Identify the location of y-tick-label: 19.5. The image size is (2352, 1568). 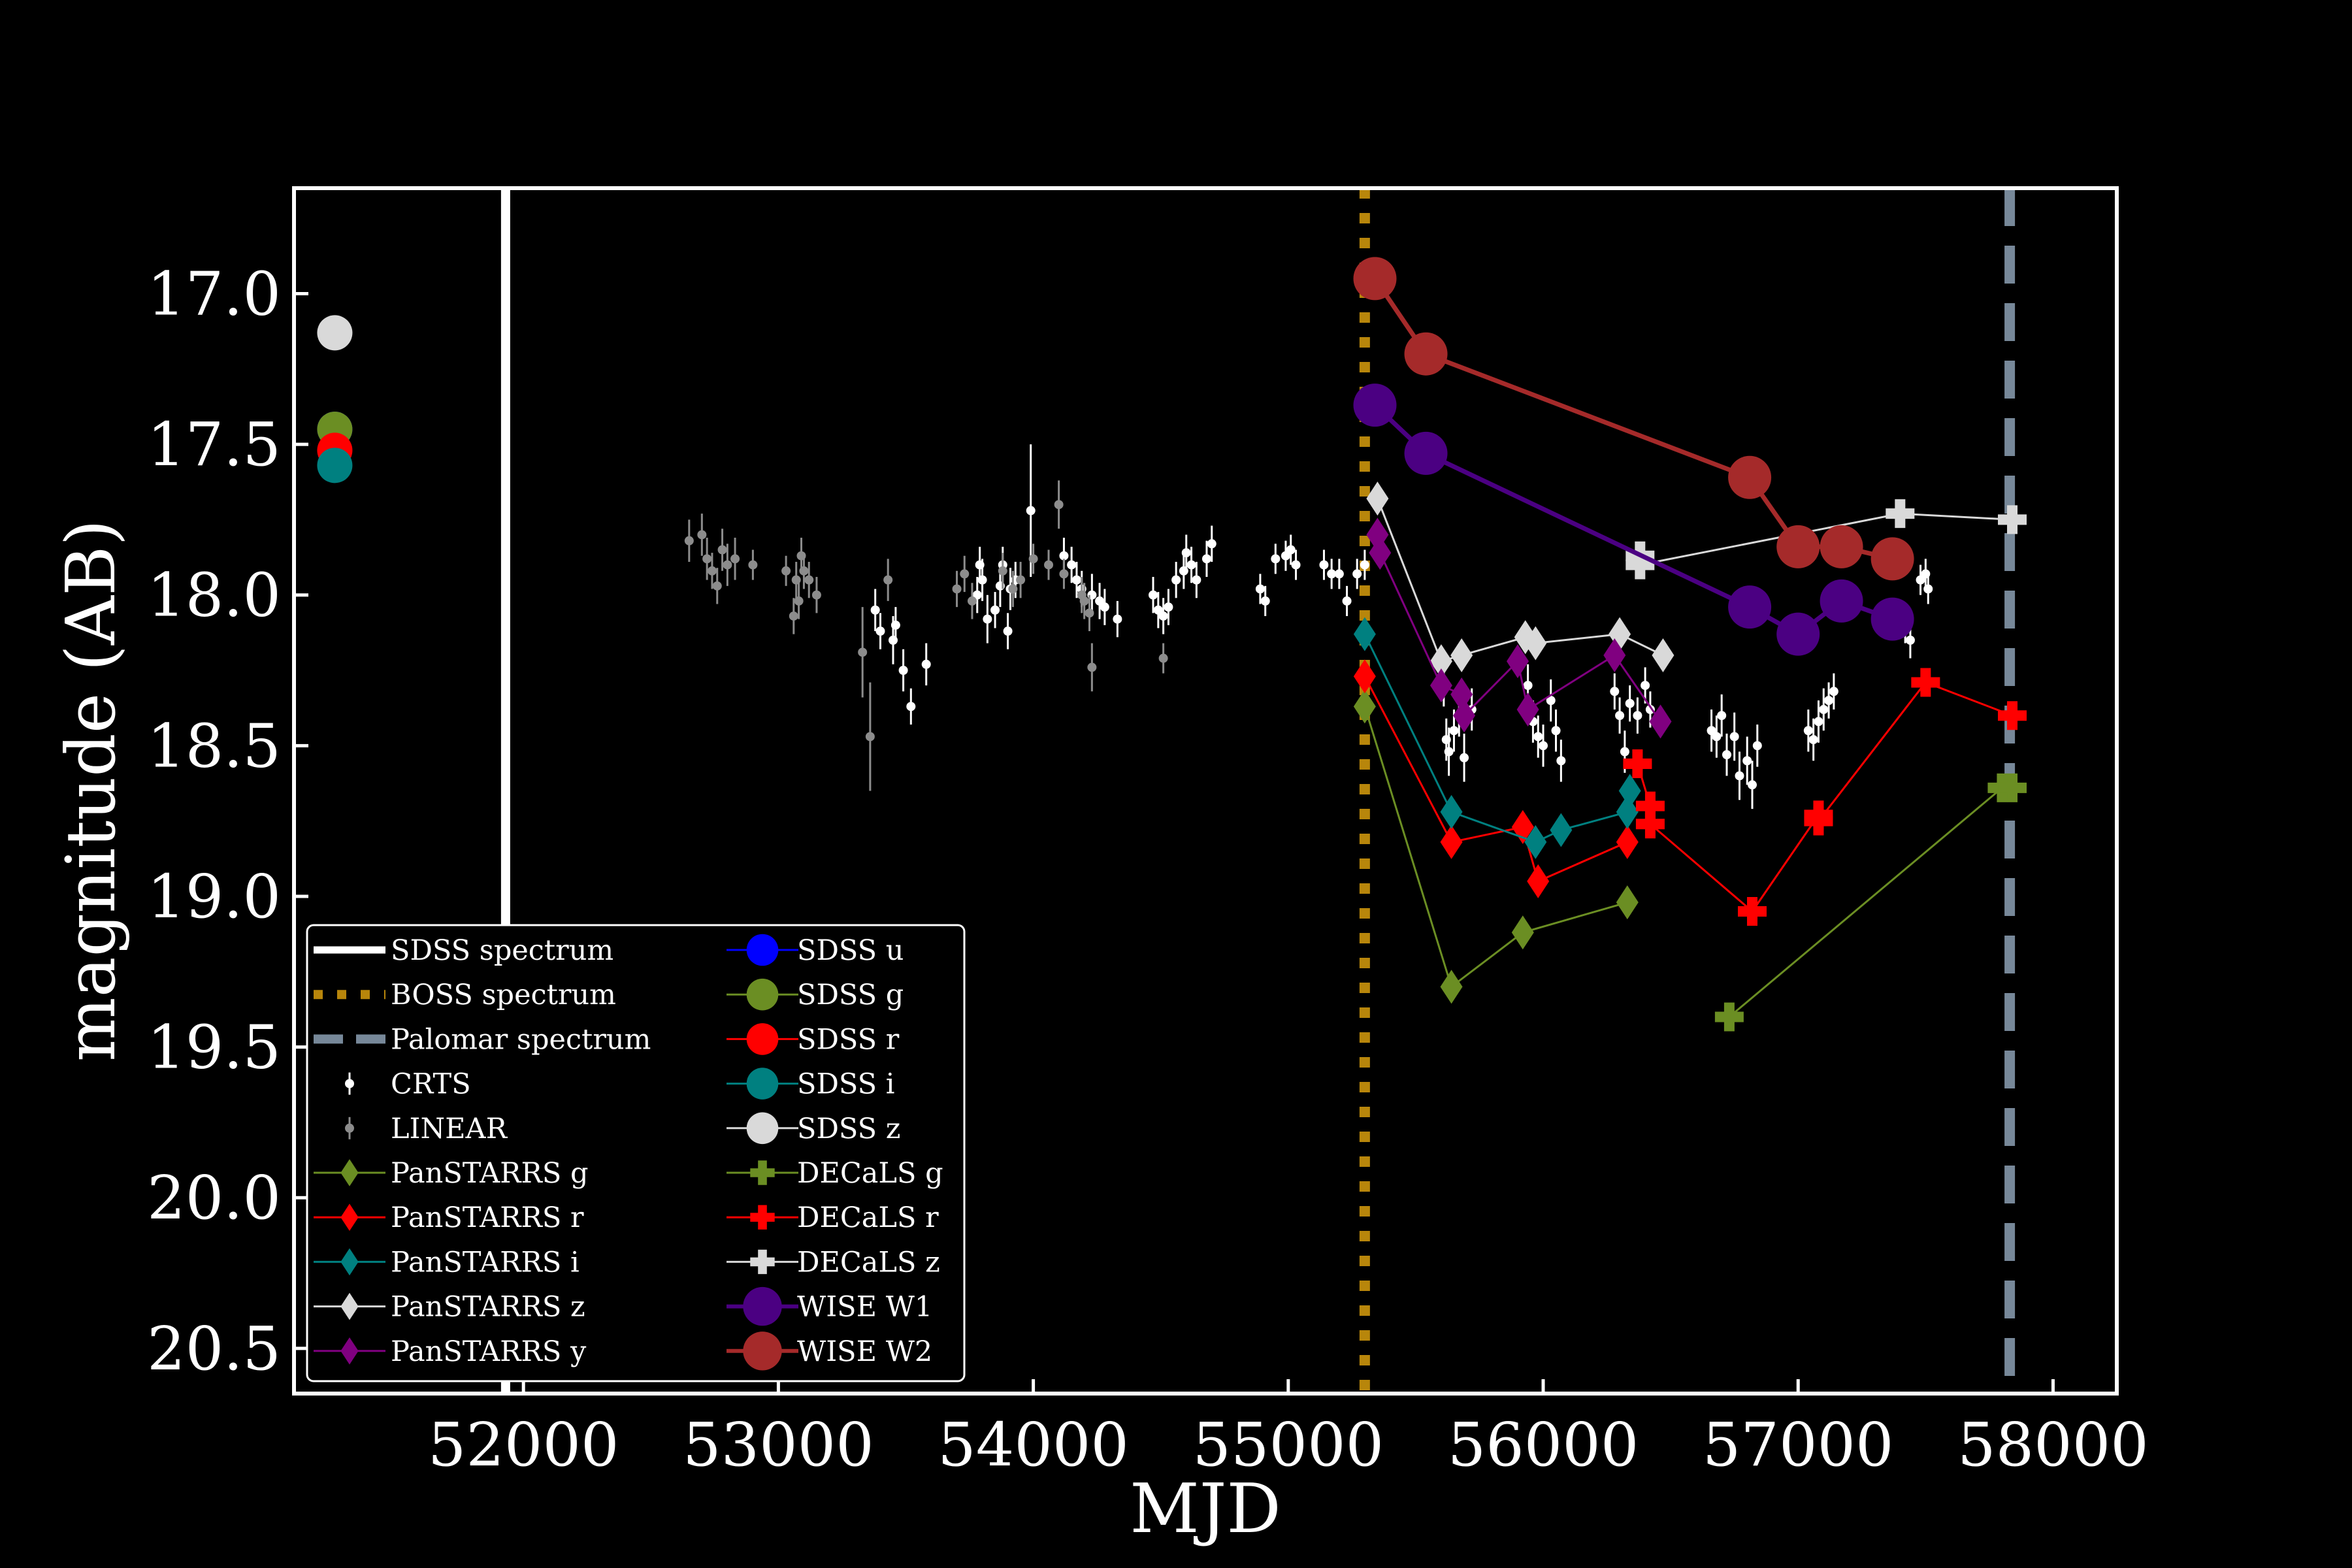
(214, 1048).